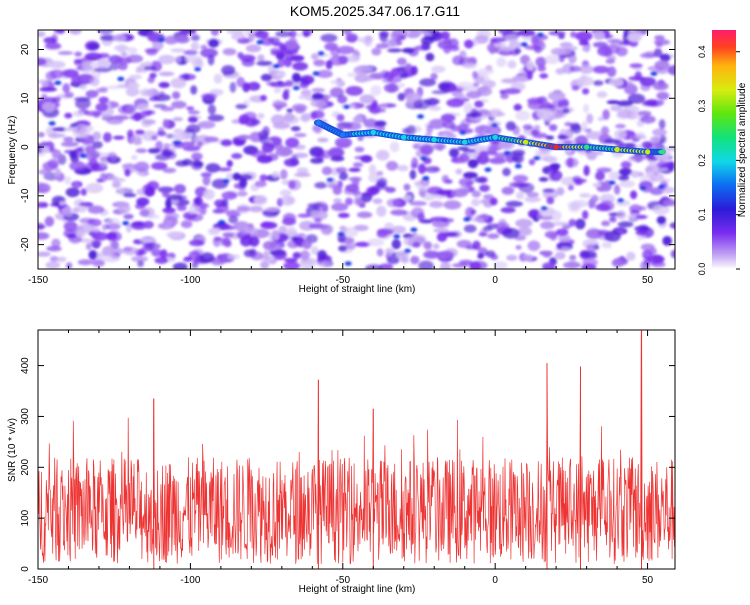 The height and width of the screenshot is (605, 750). Describe the element at coordinates (495, 580) in the screenshot. I see `snr-xtick-label: 0` at that location.